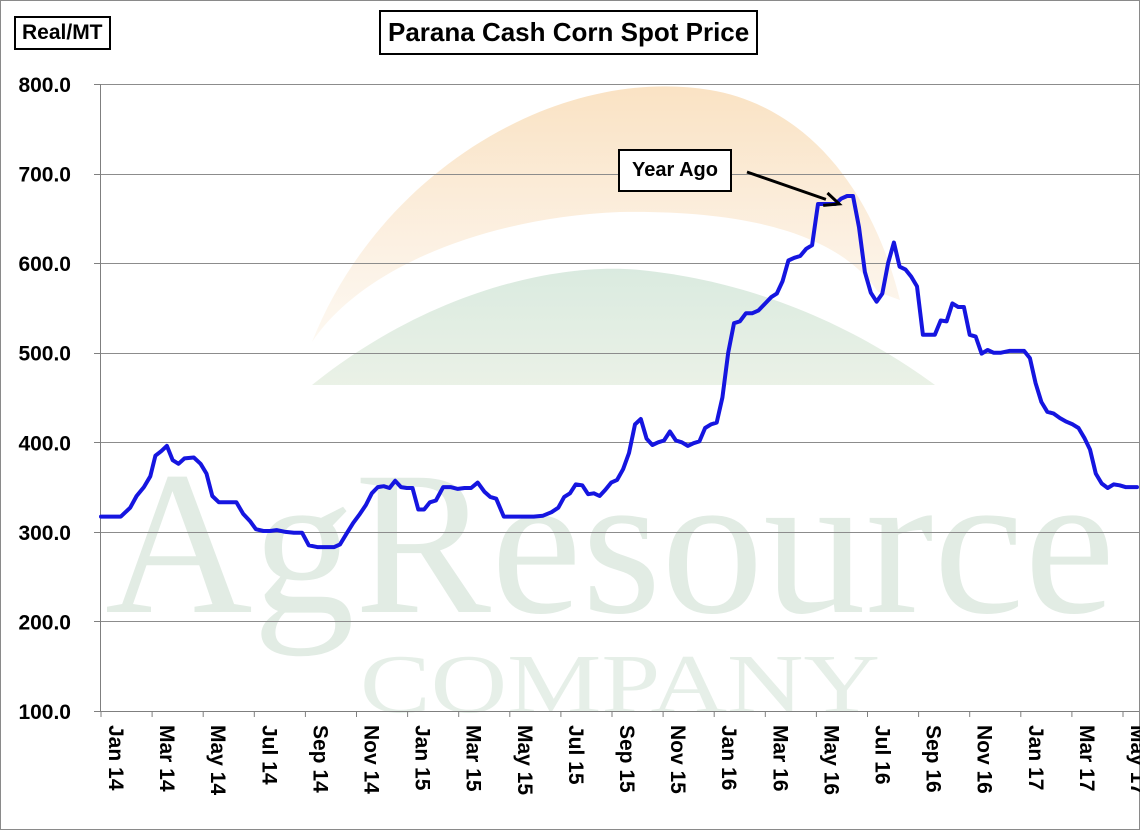 The width and height of the screenshot is (1140, 830). Describe the element at coordinates (984, 759) in the screenshot. I see `x-tick-label: Nov 16` at that location.